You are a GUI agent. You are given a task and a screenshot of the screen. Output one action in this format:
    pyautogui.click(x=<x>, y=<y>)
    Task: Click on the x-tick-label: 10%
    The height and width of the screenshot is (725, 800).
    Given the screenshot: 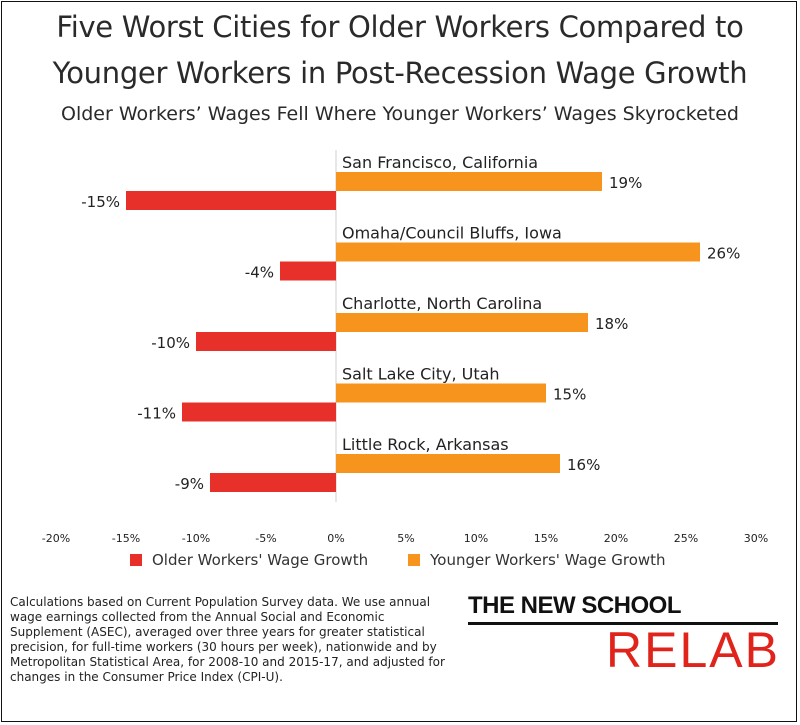 What is the action you would take?
    pyautogui.click(x=476, y=538)
    